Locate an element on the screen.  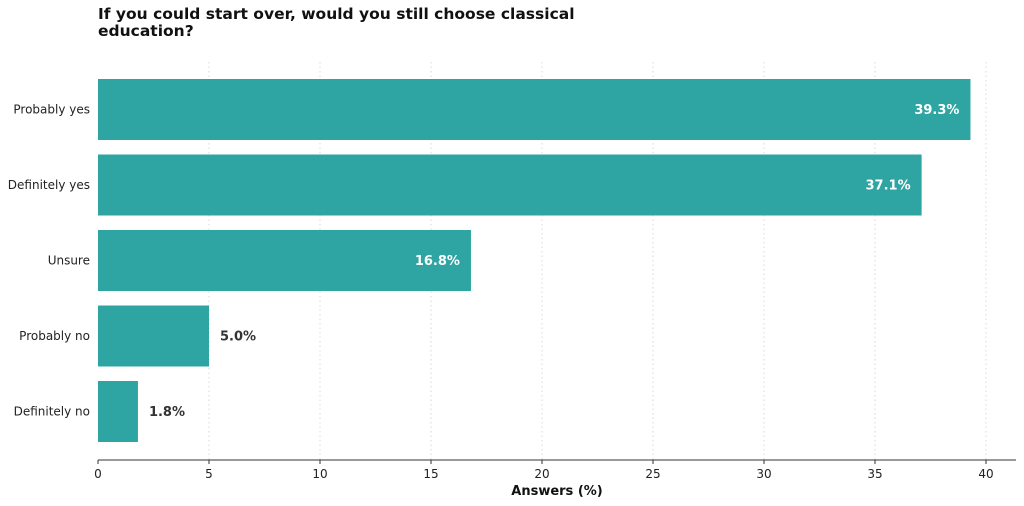
value-label: 39.3% is located at coordinates (936, 110).